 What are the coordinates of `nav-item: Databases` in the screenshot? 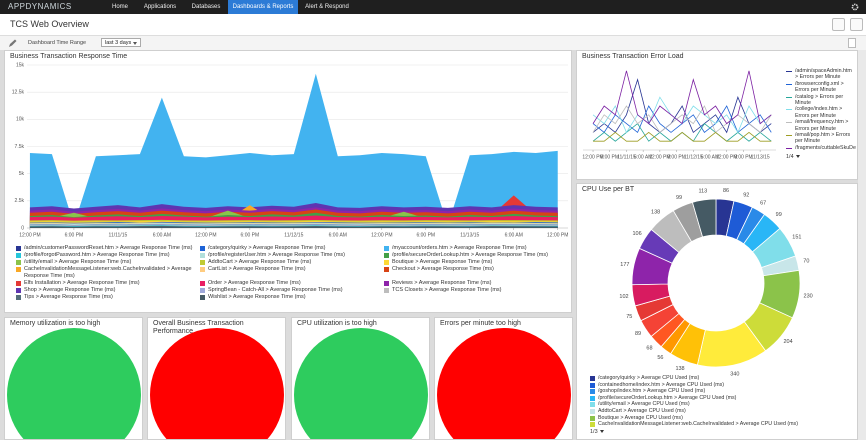 It's located at (206, 7).